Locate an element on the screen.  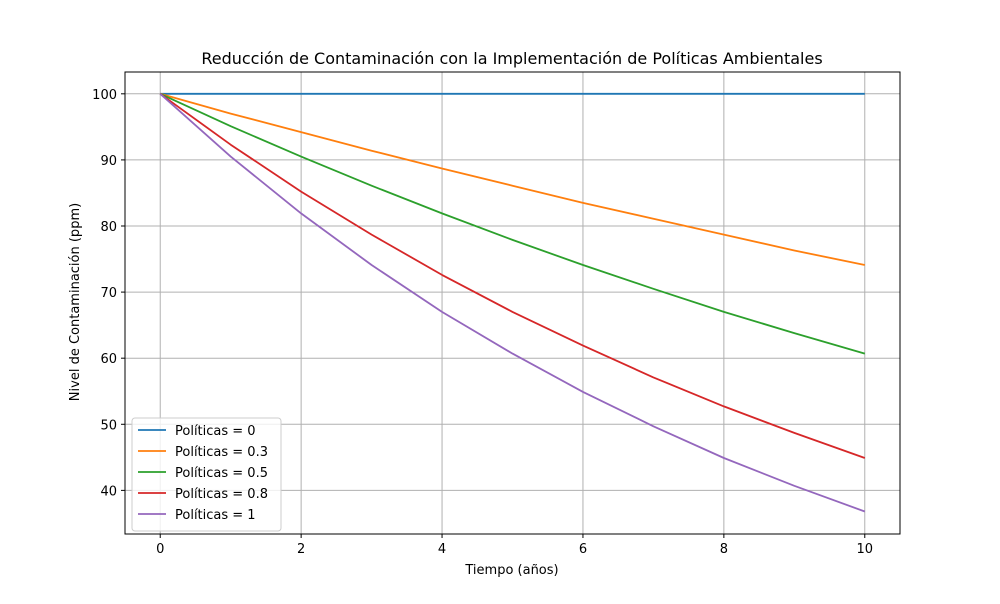
legend-label-1: Políticas = 0.3 is located at coordinates (221, 452).